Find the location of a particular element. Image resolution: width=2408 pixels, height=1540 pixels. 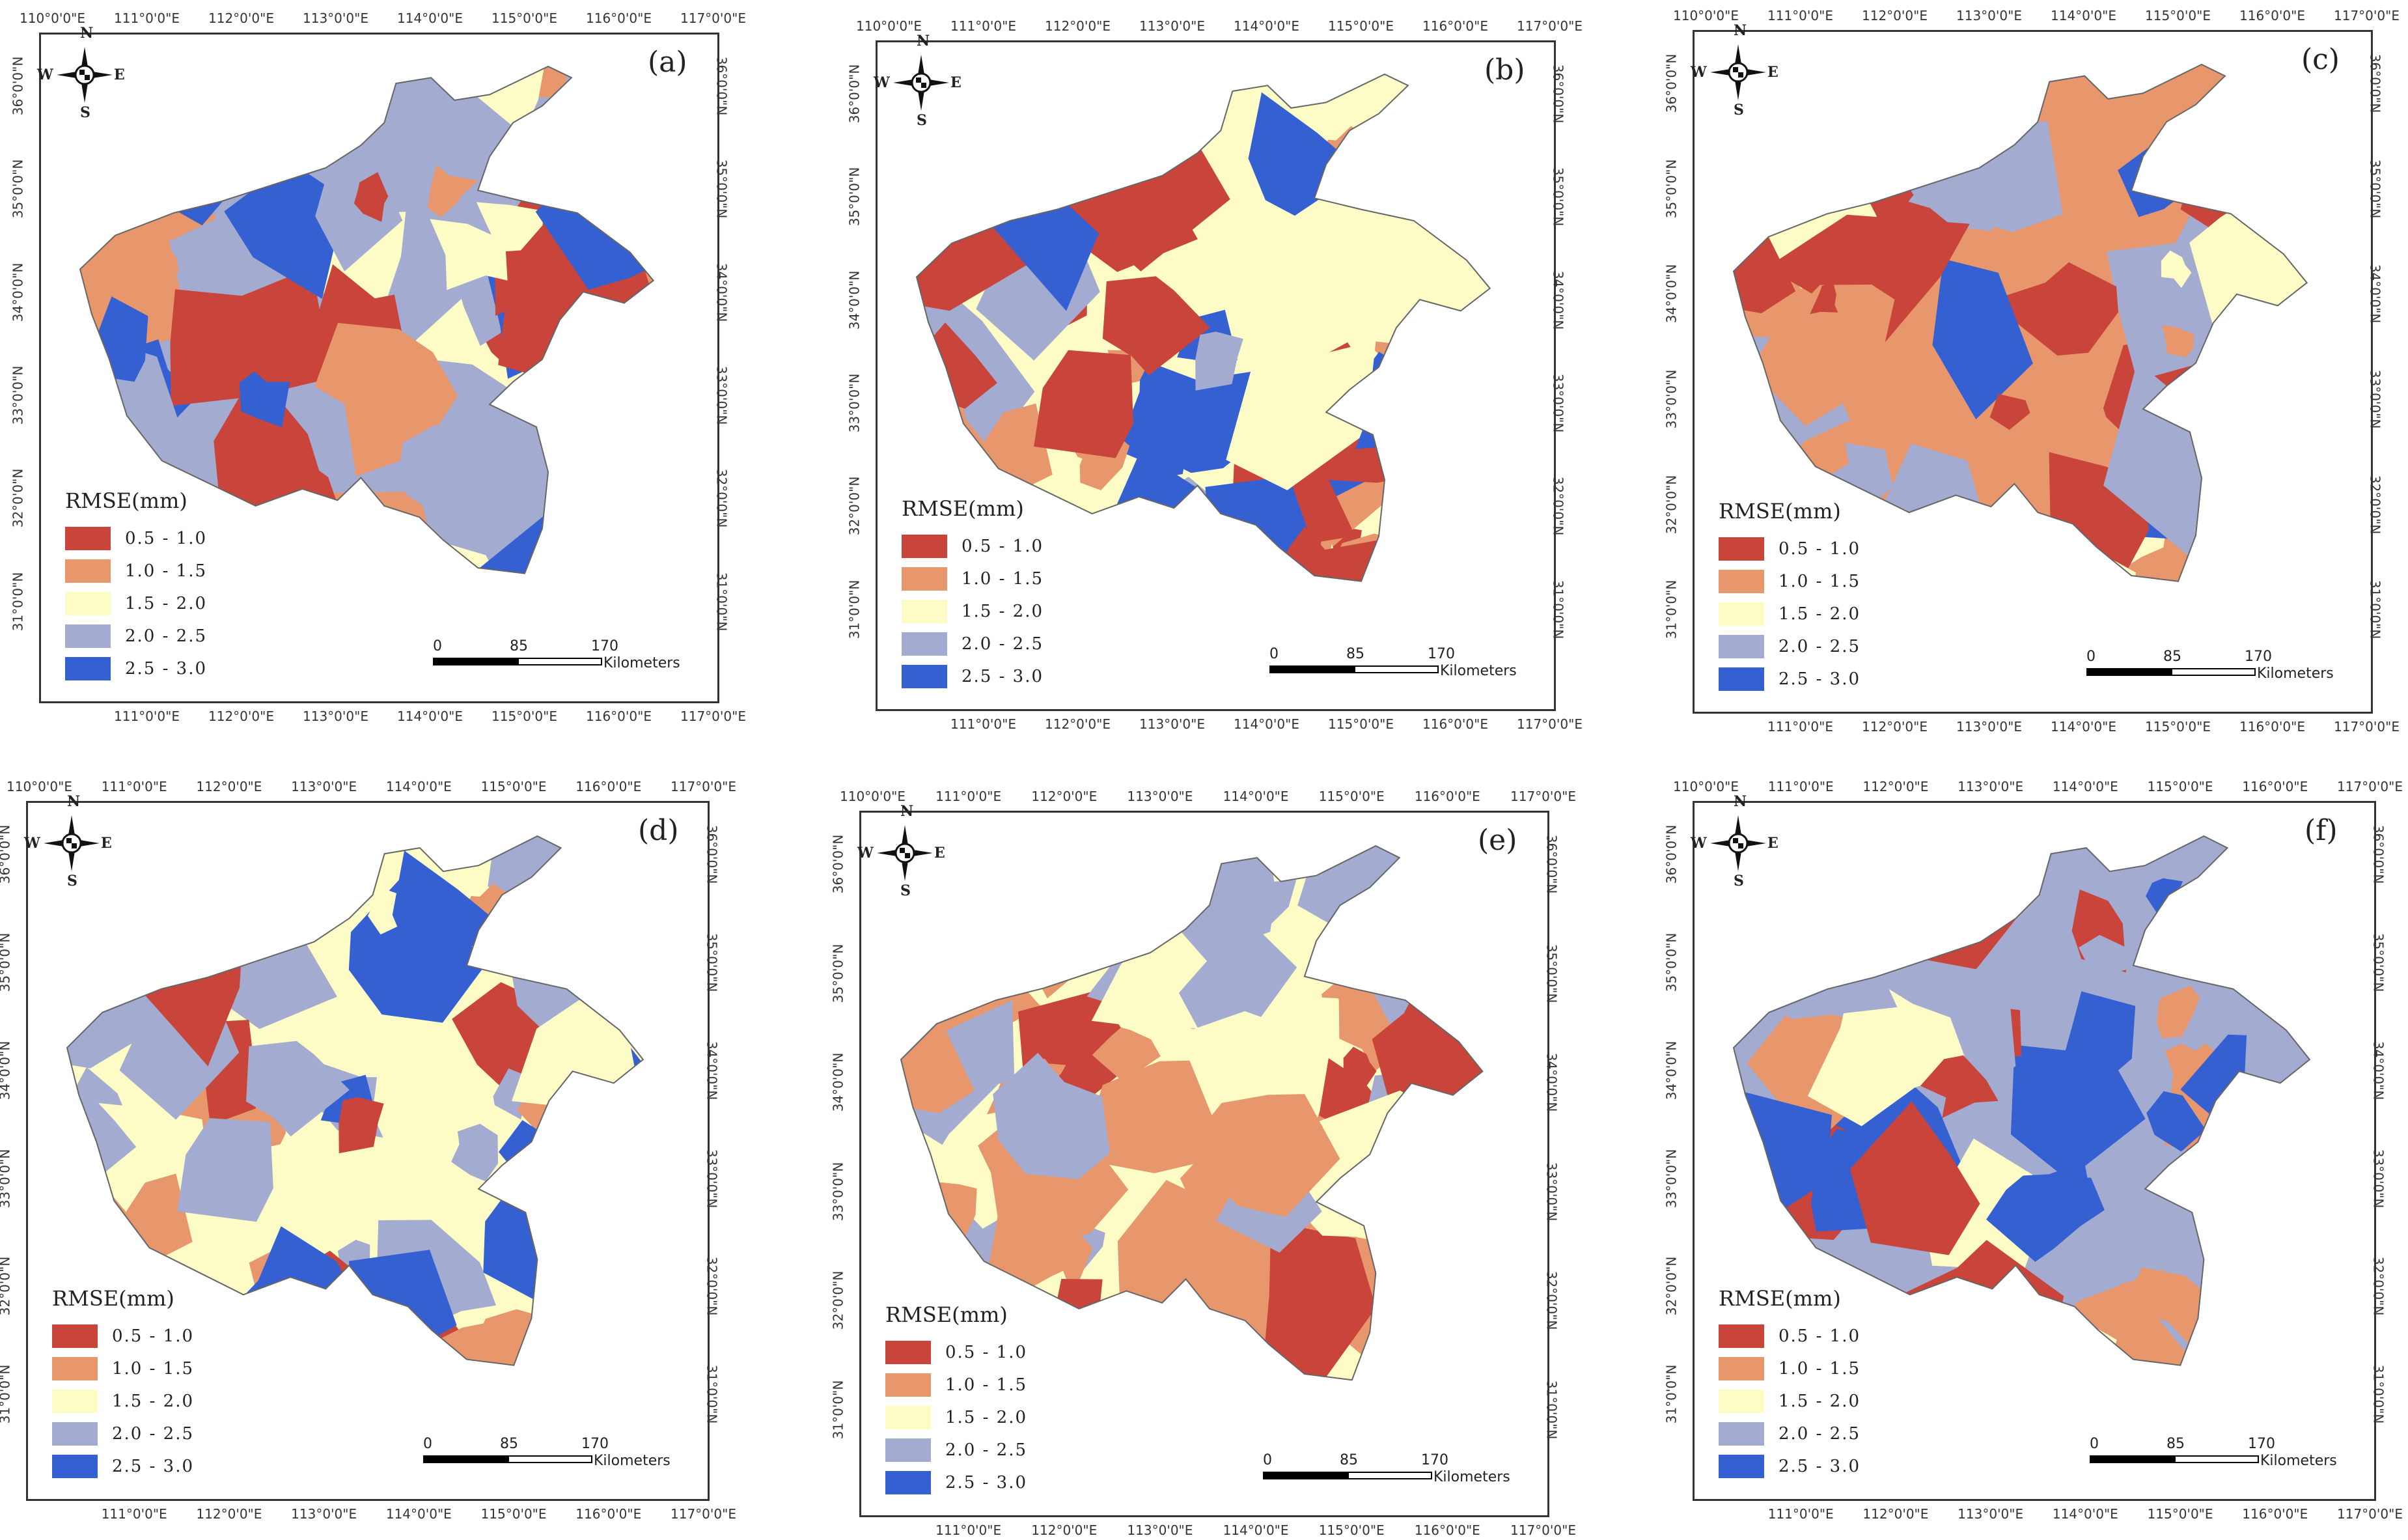

lon-tick-label-top: 110°0'0"E is located at coordinates (52, 18).